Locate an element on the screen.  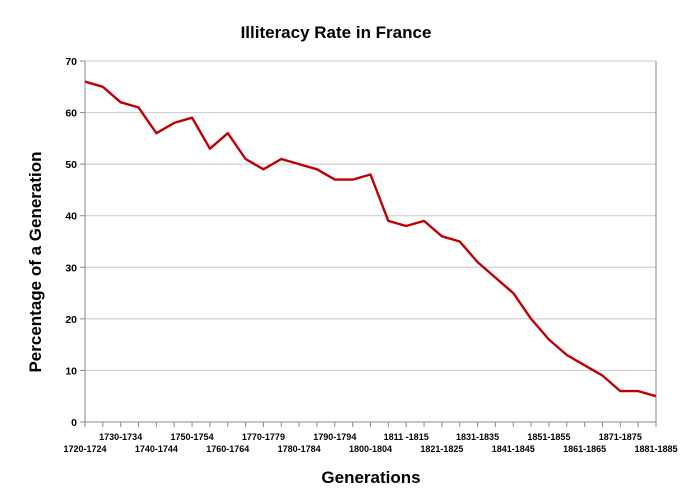
y-axis-label: Percentage of a Generation is located at coordinates (35, 261).